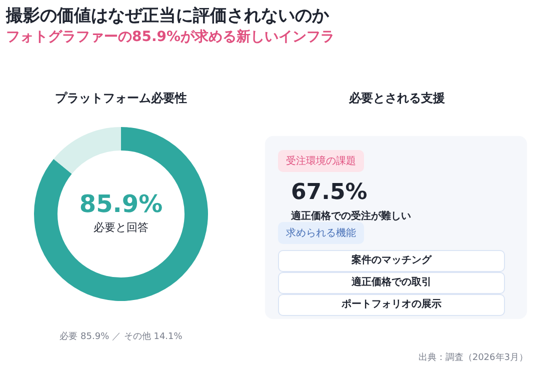 This screenshot has width=536, height=368. I want to click on text: 案件のマッチング, so click(391, 261).